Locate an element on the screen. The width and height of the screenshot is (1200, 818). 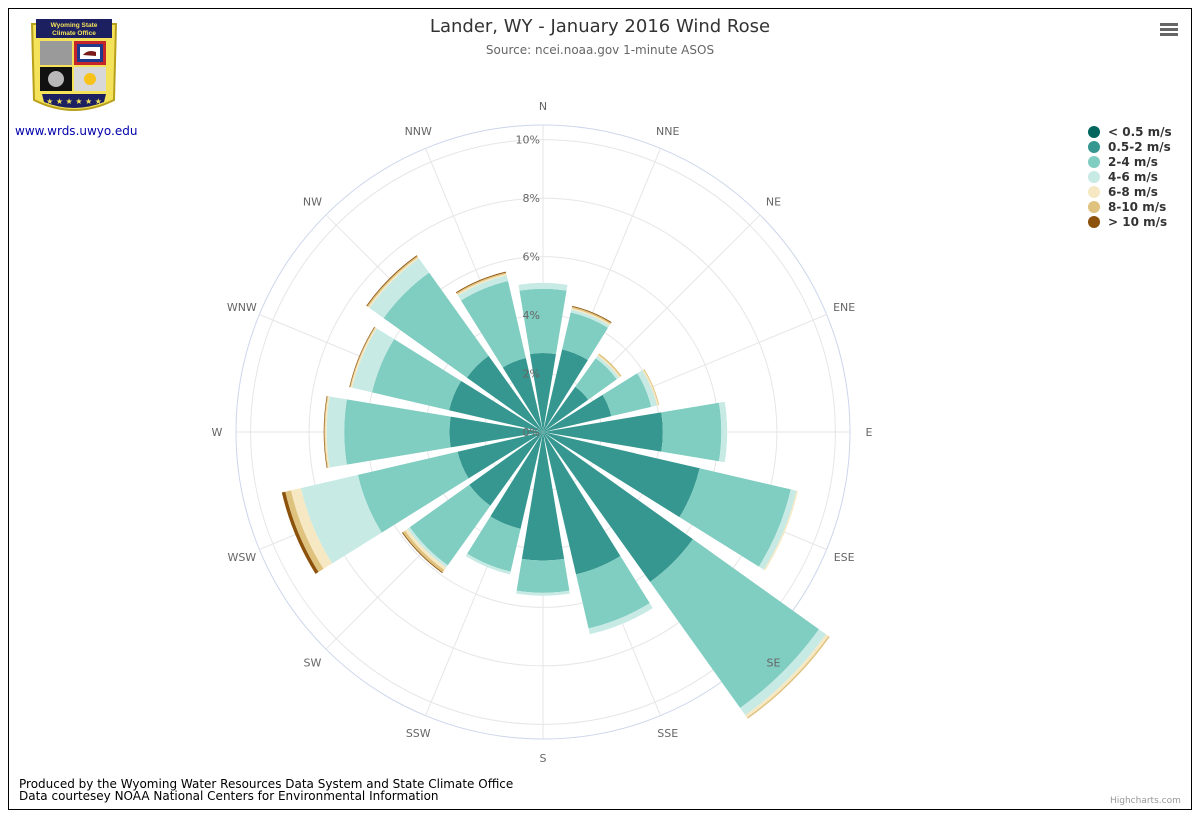
legend-label: > 10 m/s is located at coordinates (1138, 221).